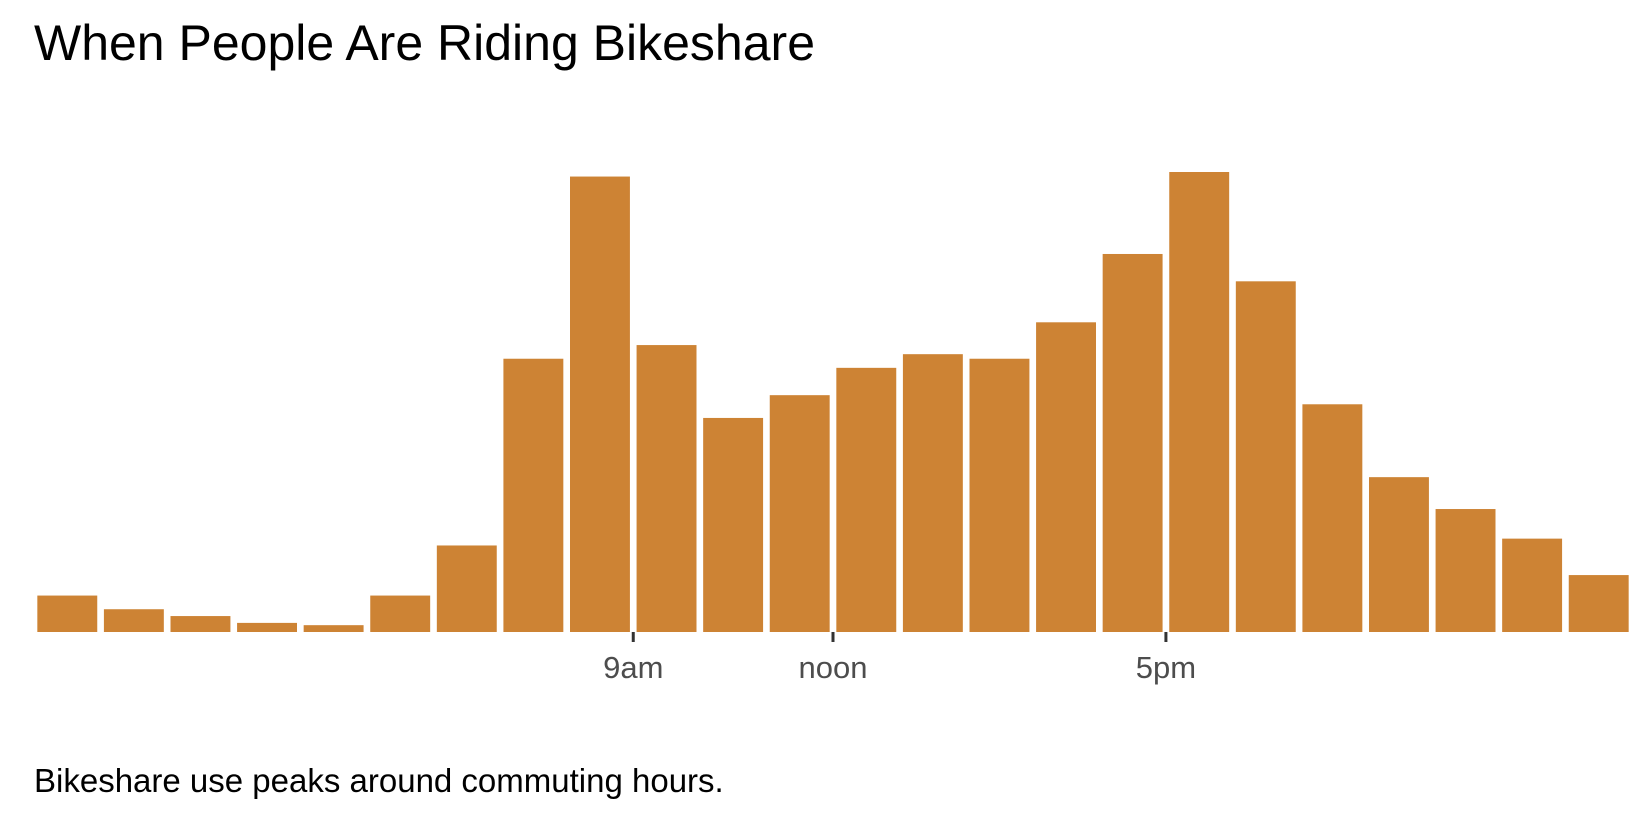 This screenshot has height=825, width=1650. What do you see at coordinates (425, 43) in the screenshot?
I see `chart-title: When People Are Riding Bikeshare` at bounding box center [425, 43].